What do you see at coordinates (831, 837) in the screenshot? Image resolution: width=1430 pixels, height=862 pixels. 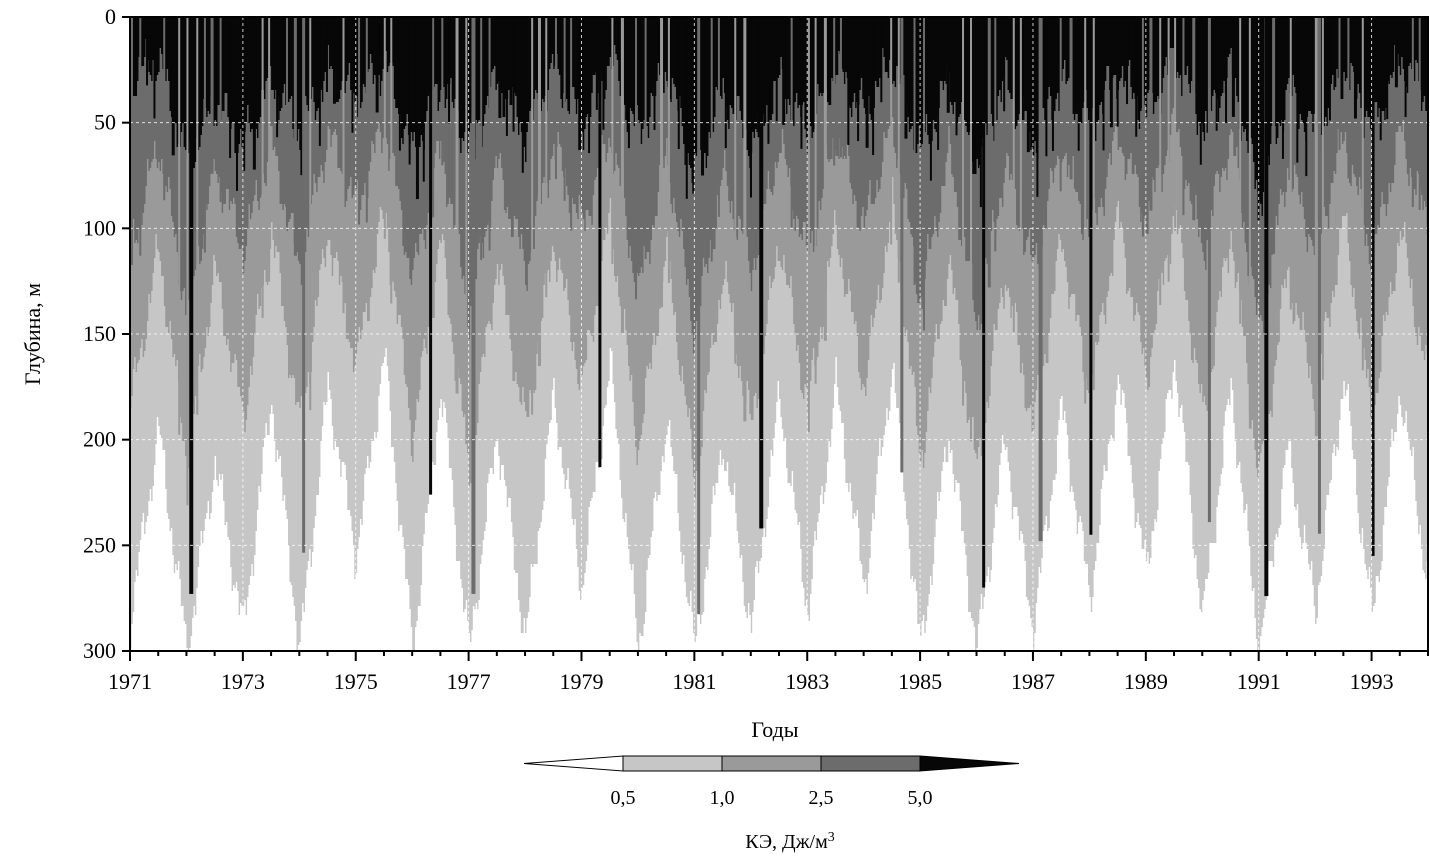 I see `colorbar-title-superscript: 3` at bounding box center [831, 837].